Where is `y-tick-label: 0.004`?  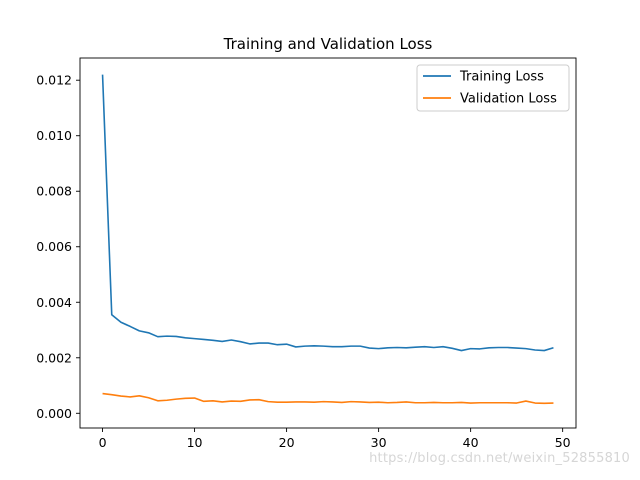
y-tick-label: 0.004 is located at coordinates (54, 302).